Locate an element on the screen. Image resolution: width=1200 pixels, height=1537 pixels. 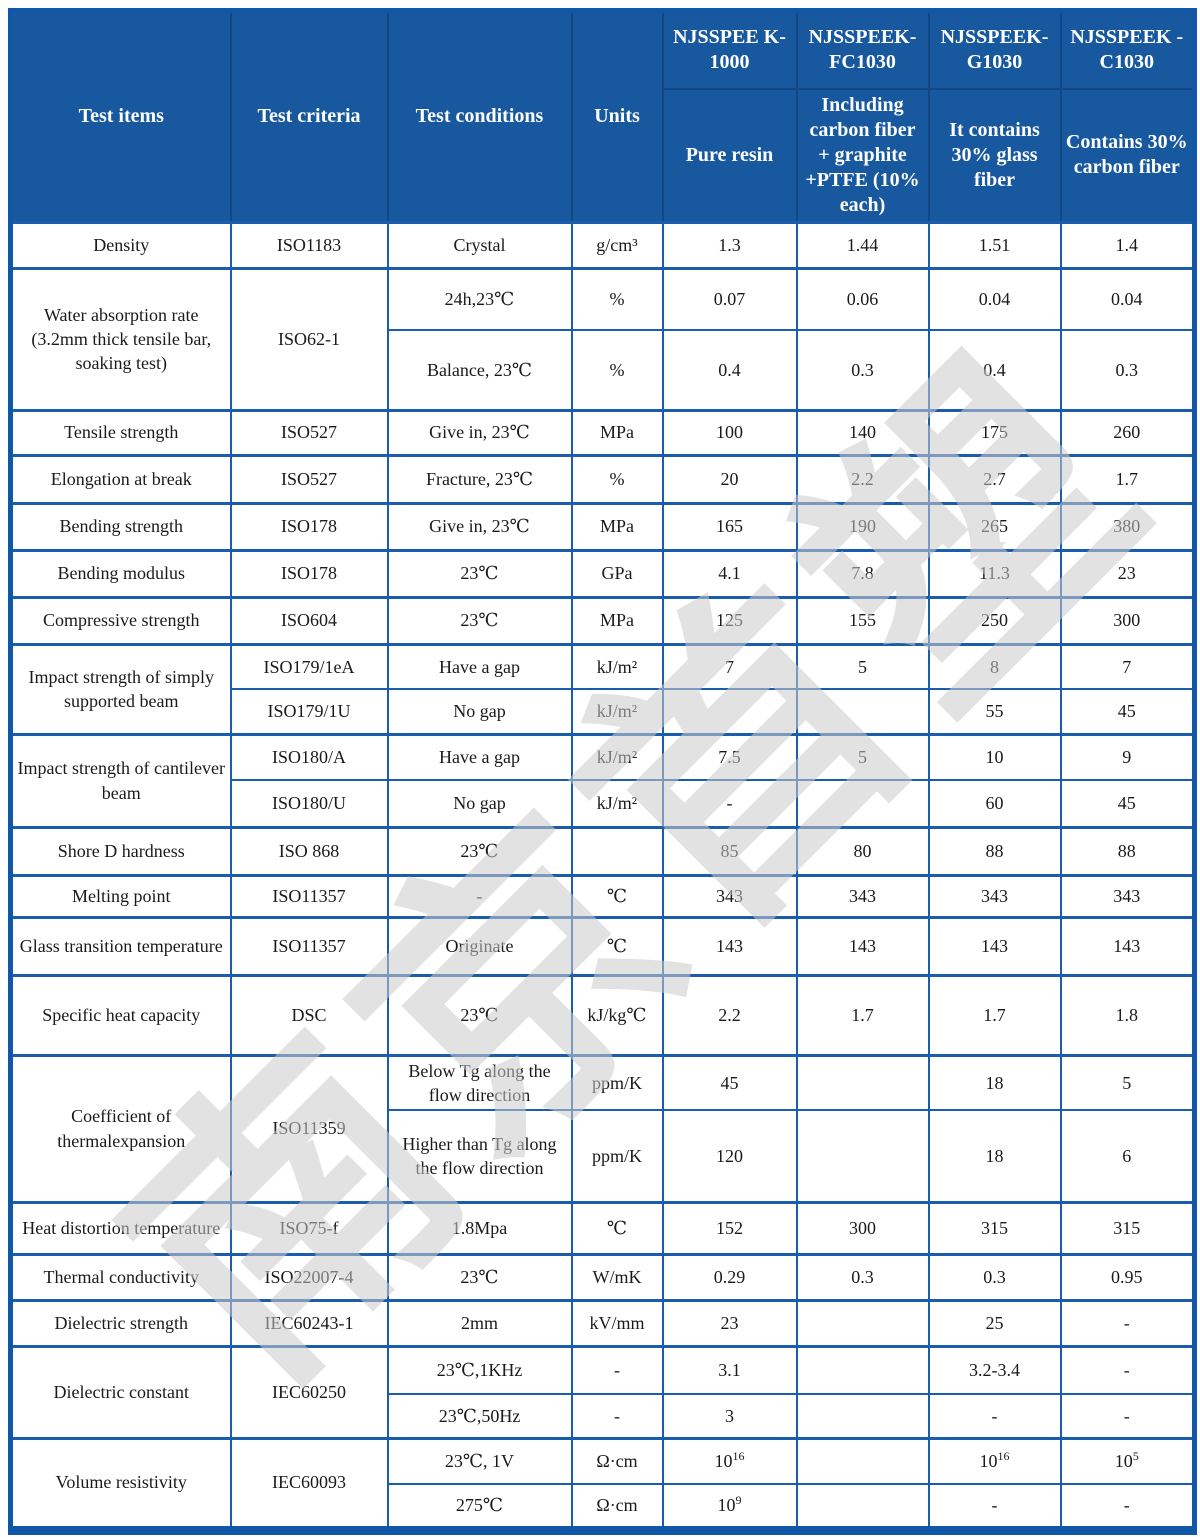
header-material-k1000: NJSSPEE K-1000 is located at coordinates (729, 49).